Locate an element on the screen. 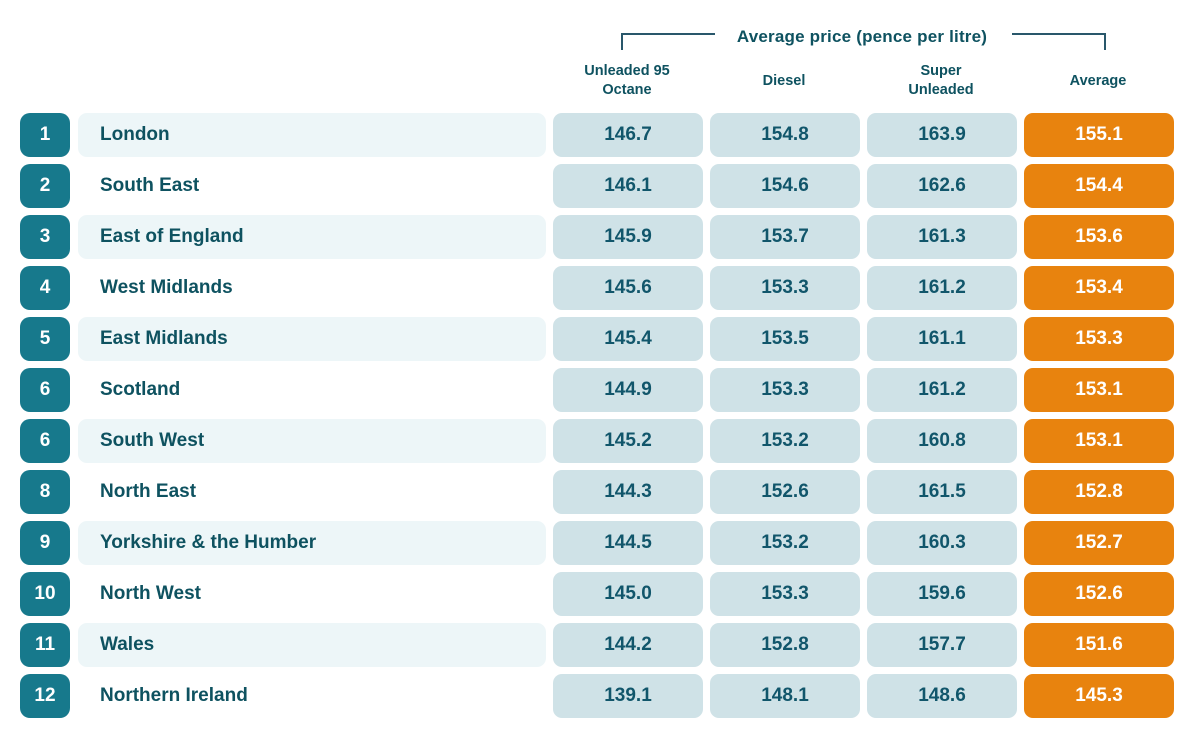  value-cell-unleaded: 145.9 is located at coordinates (628, 237).